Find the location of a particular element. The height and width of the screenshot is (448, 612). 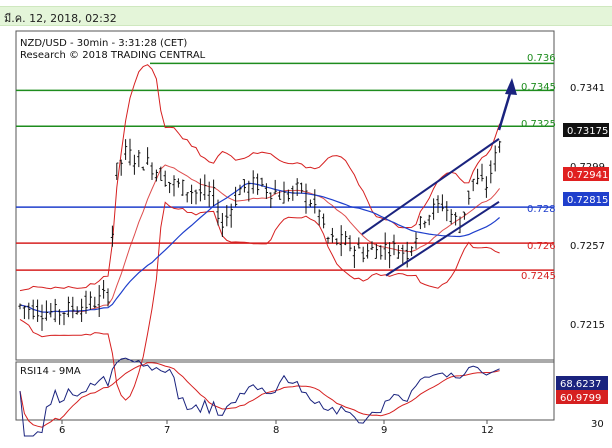

y-tick-label: 0.7215 is located at coordinates (587, 325).